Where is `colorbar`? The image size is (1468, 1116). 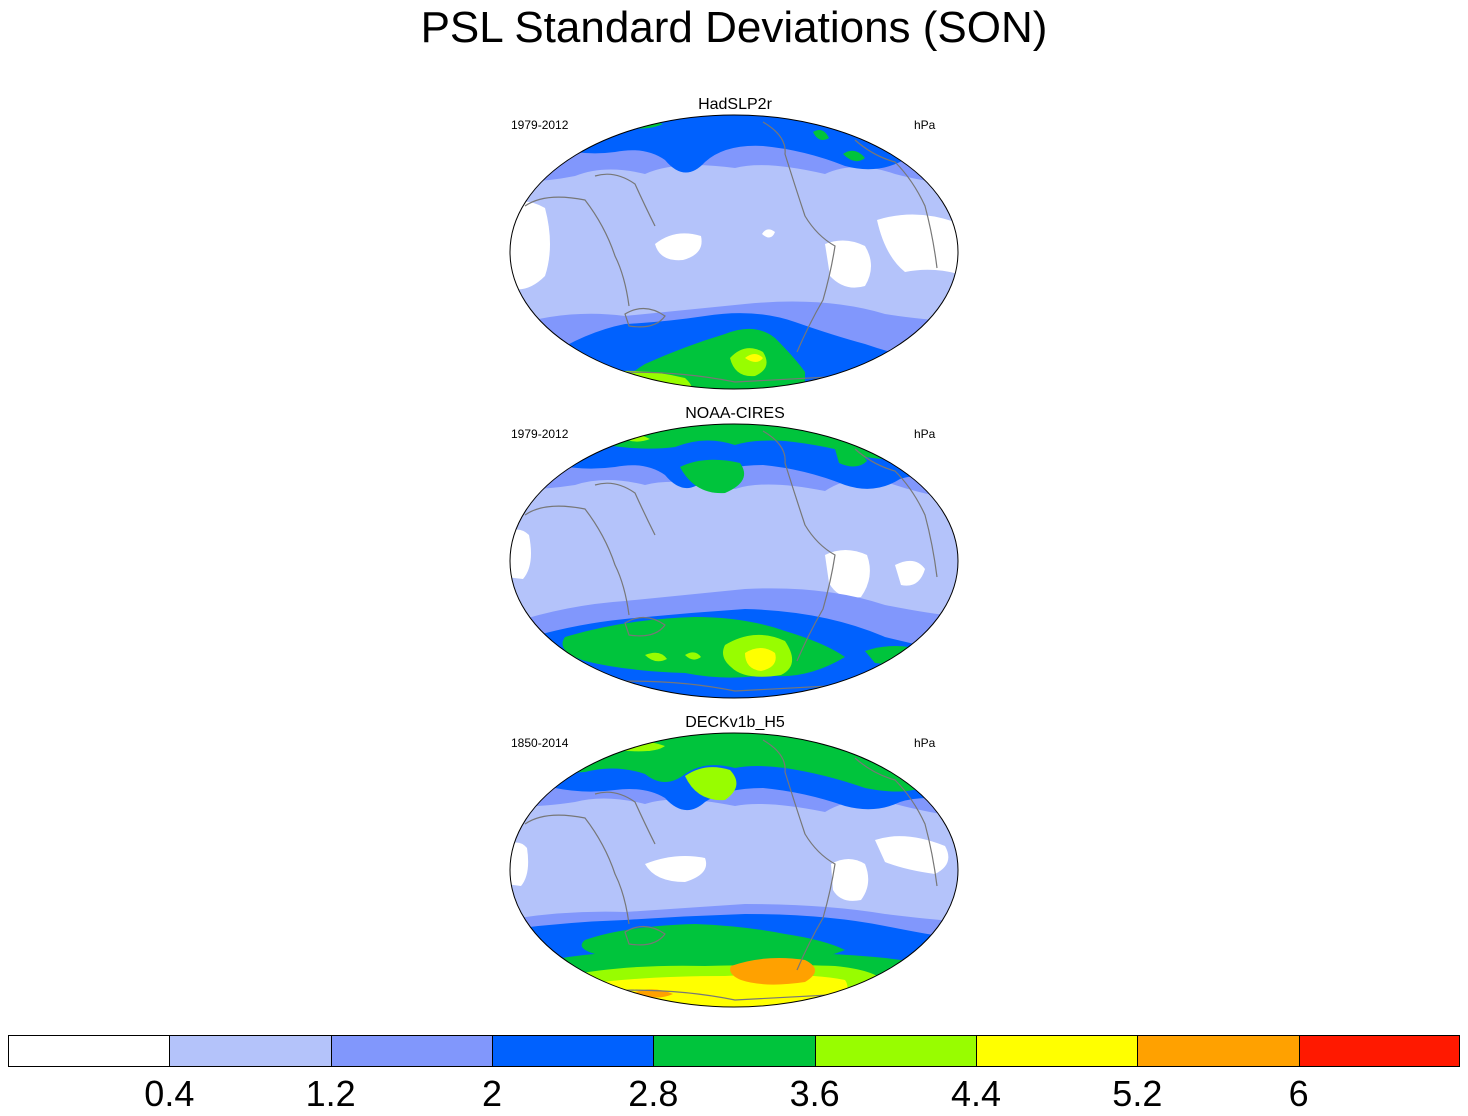
colorbar is located at coordinates (734, 1052).